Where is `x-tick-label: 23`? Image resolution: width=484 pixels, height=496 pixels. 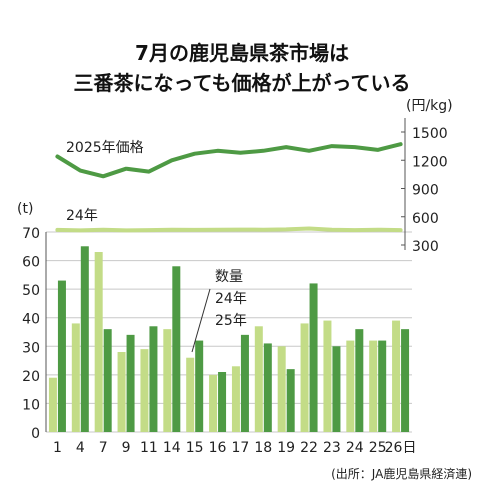
x-tick-label: 23 is located at coordinates (332, 448).